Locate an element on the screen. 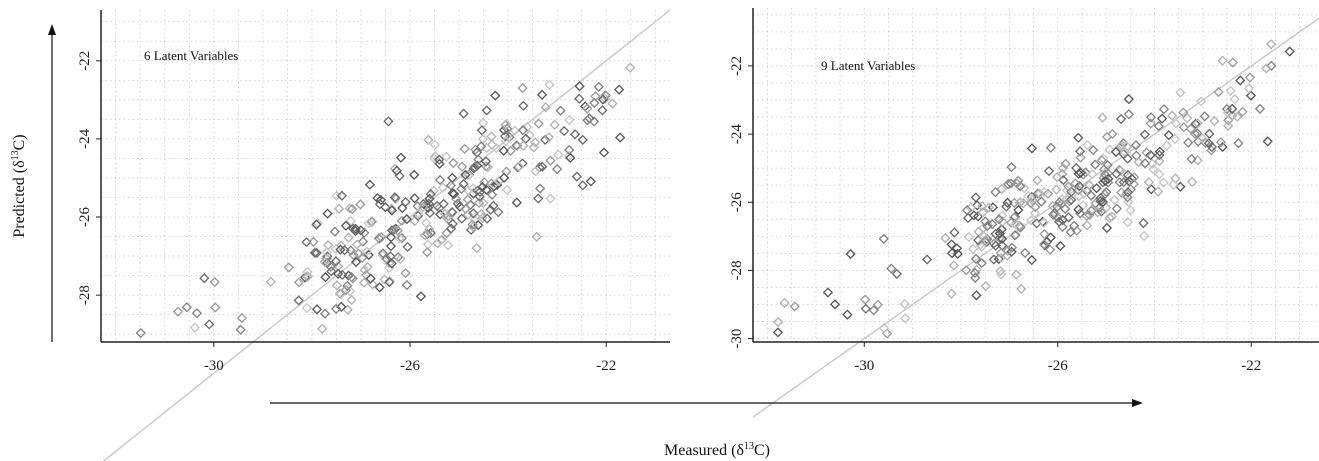 The image size is (1319, 461). x-tick-label: -22 is located at coordinates (606, 366).